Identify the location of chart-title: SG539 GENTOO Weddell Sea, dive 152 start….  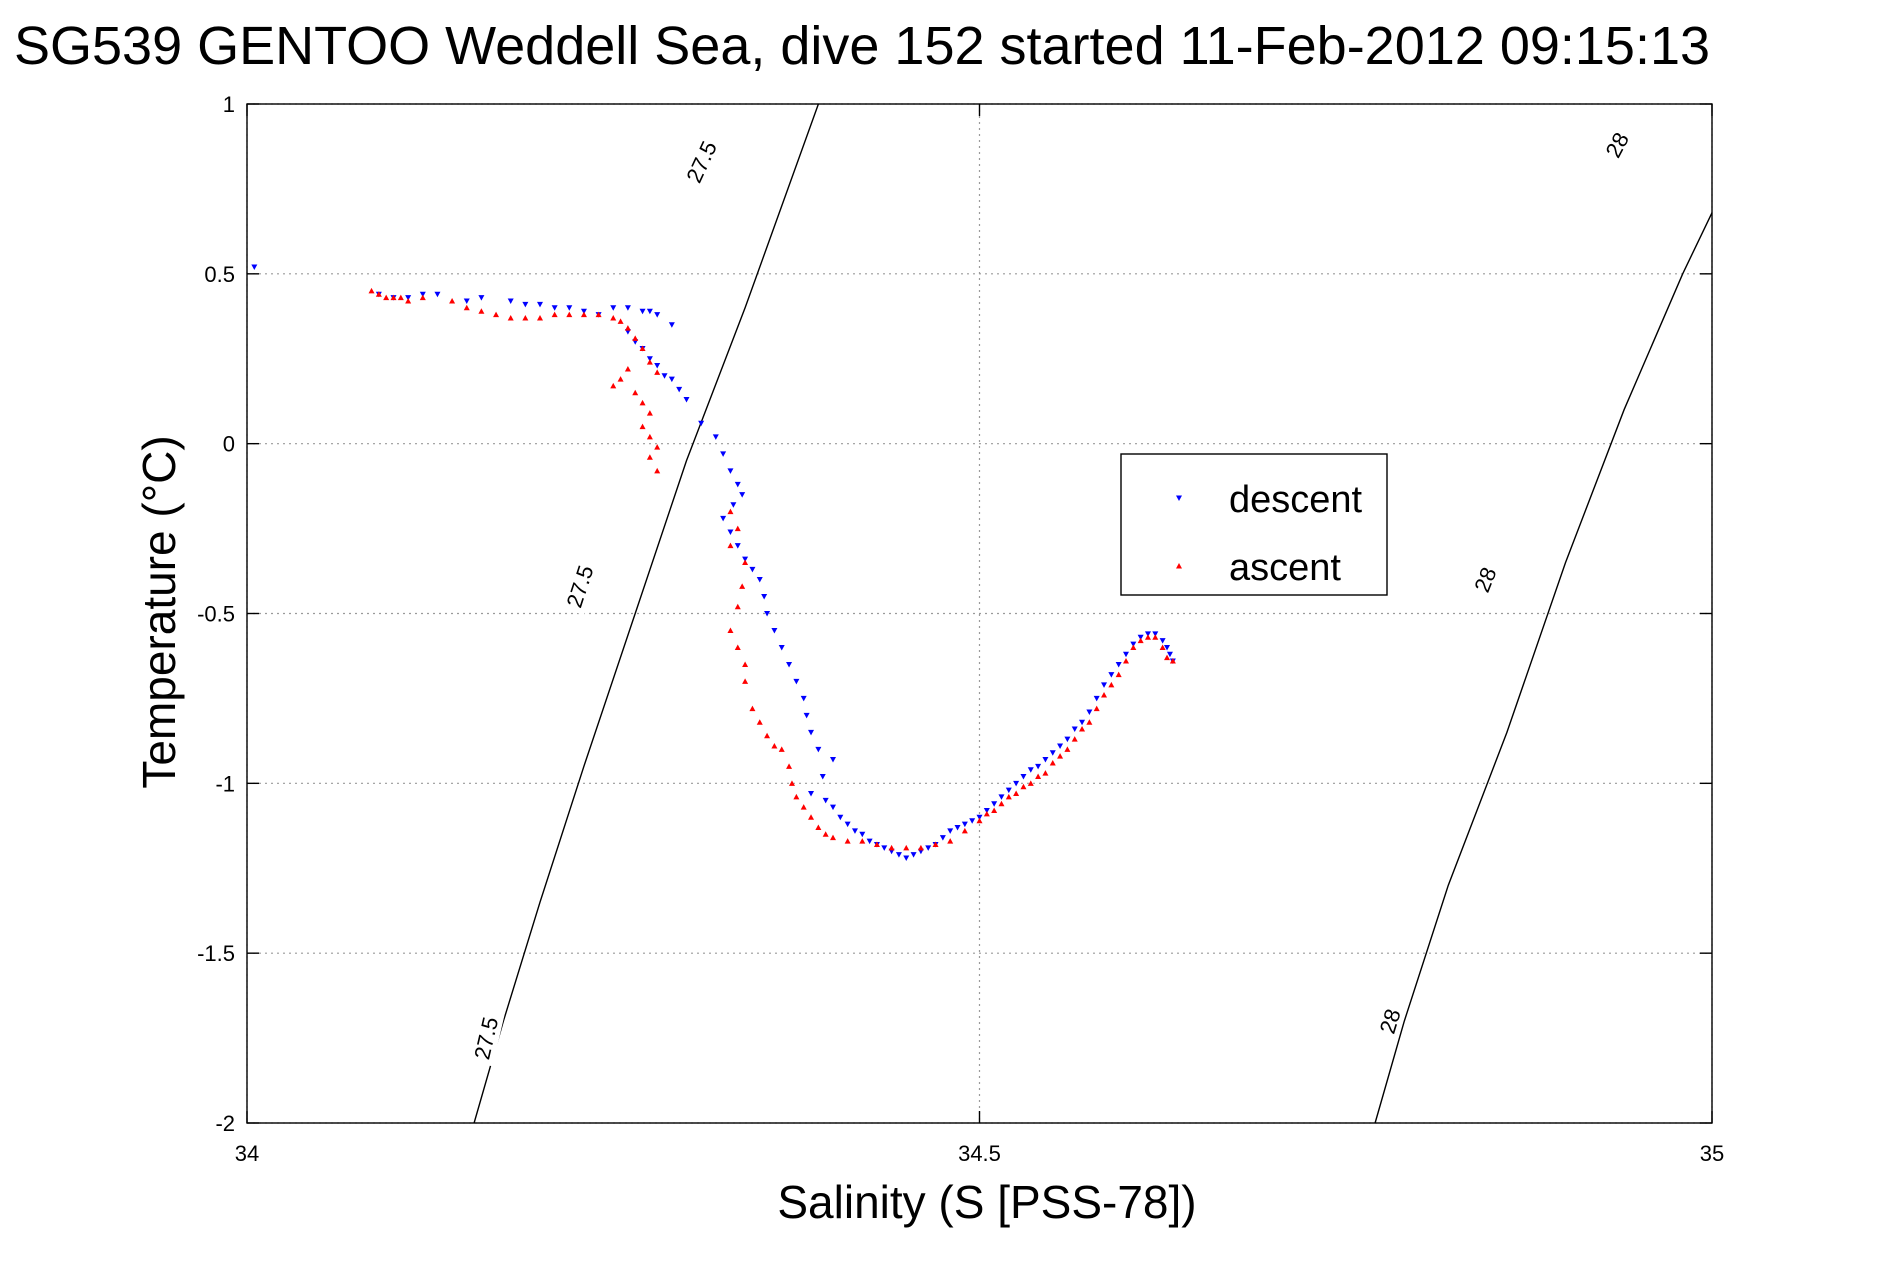
(862, 46).